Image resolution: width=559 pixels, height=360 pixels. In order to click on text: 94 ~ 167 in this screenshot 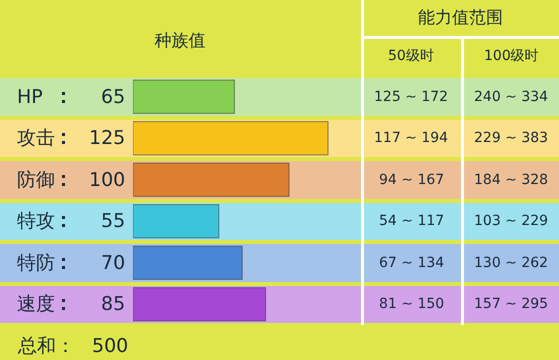, I will do `click(411, 180)`.